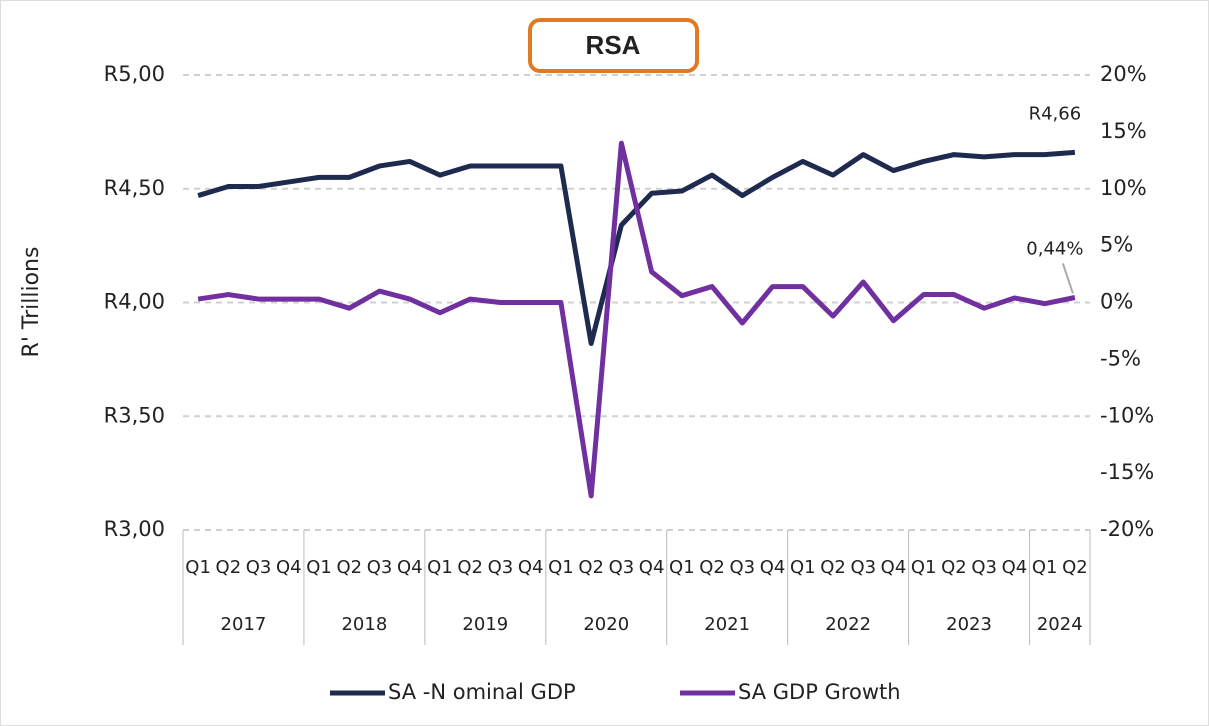  Describe the element at coordinates (1123, 131) in the screenshot. I see `y2-tick-label: 15%` at that location.